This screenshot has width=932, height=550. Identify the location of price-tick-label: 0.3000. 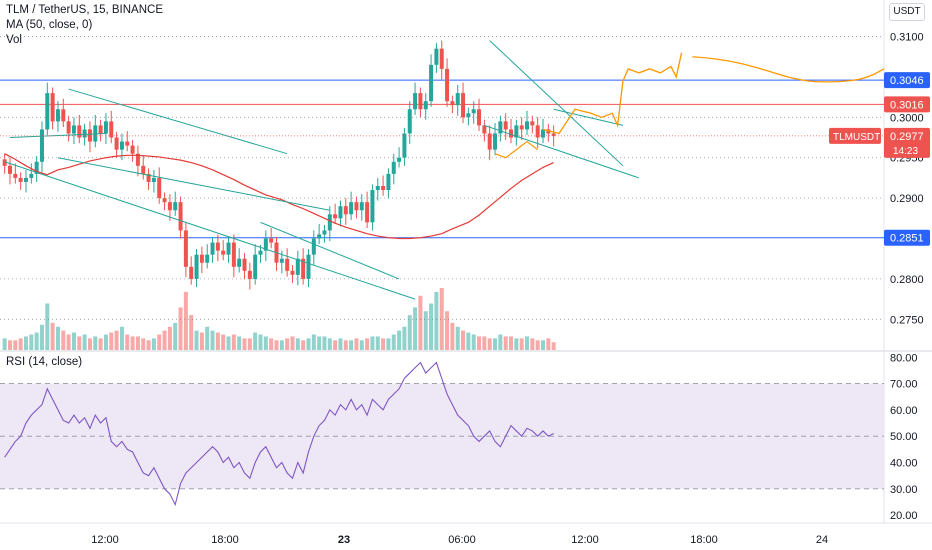
(907, 118).